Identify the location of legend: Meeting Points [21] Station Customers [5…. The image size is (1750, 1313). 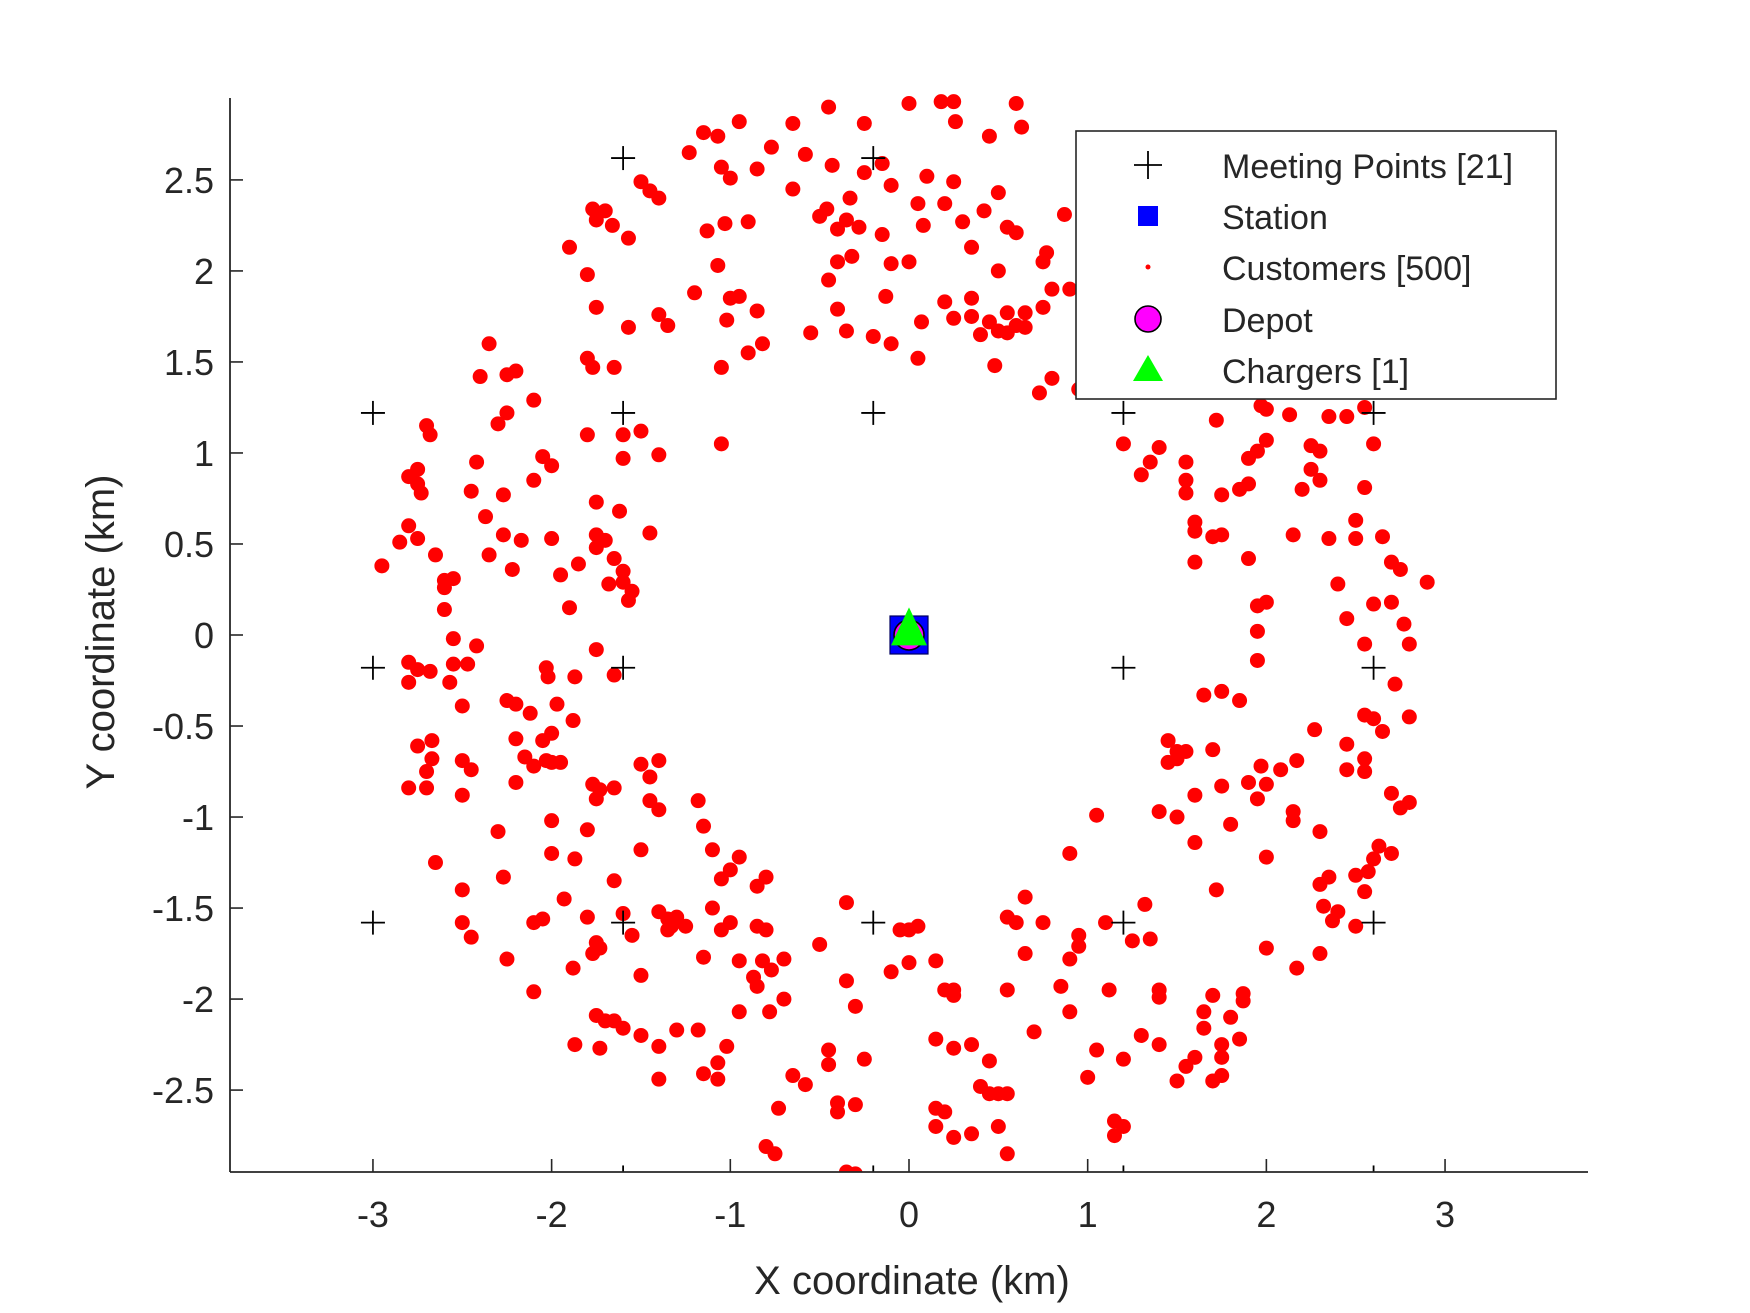
(1316, 265).